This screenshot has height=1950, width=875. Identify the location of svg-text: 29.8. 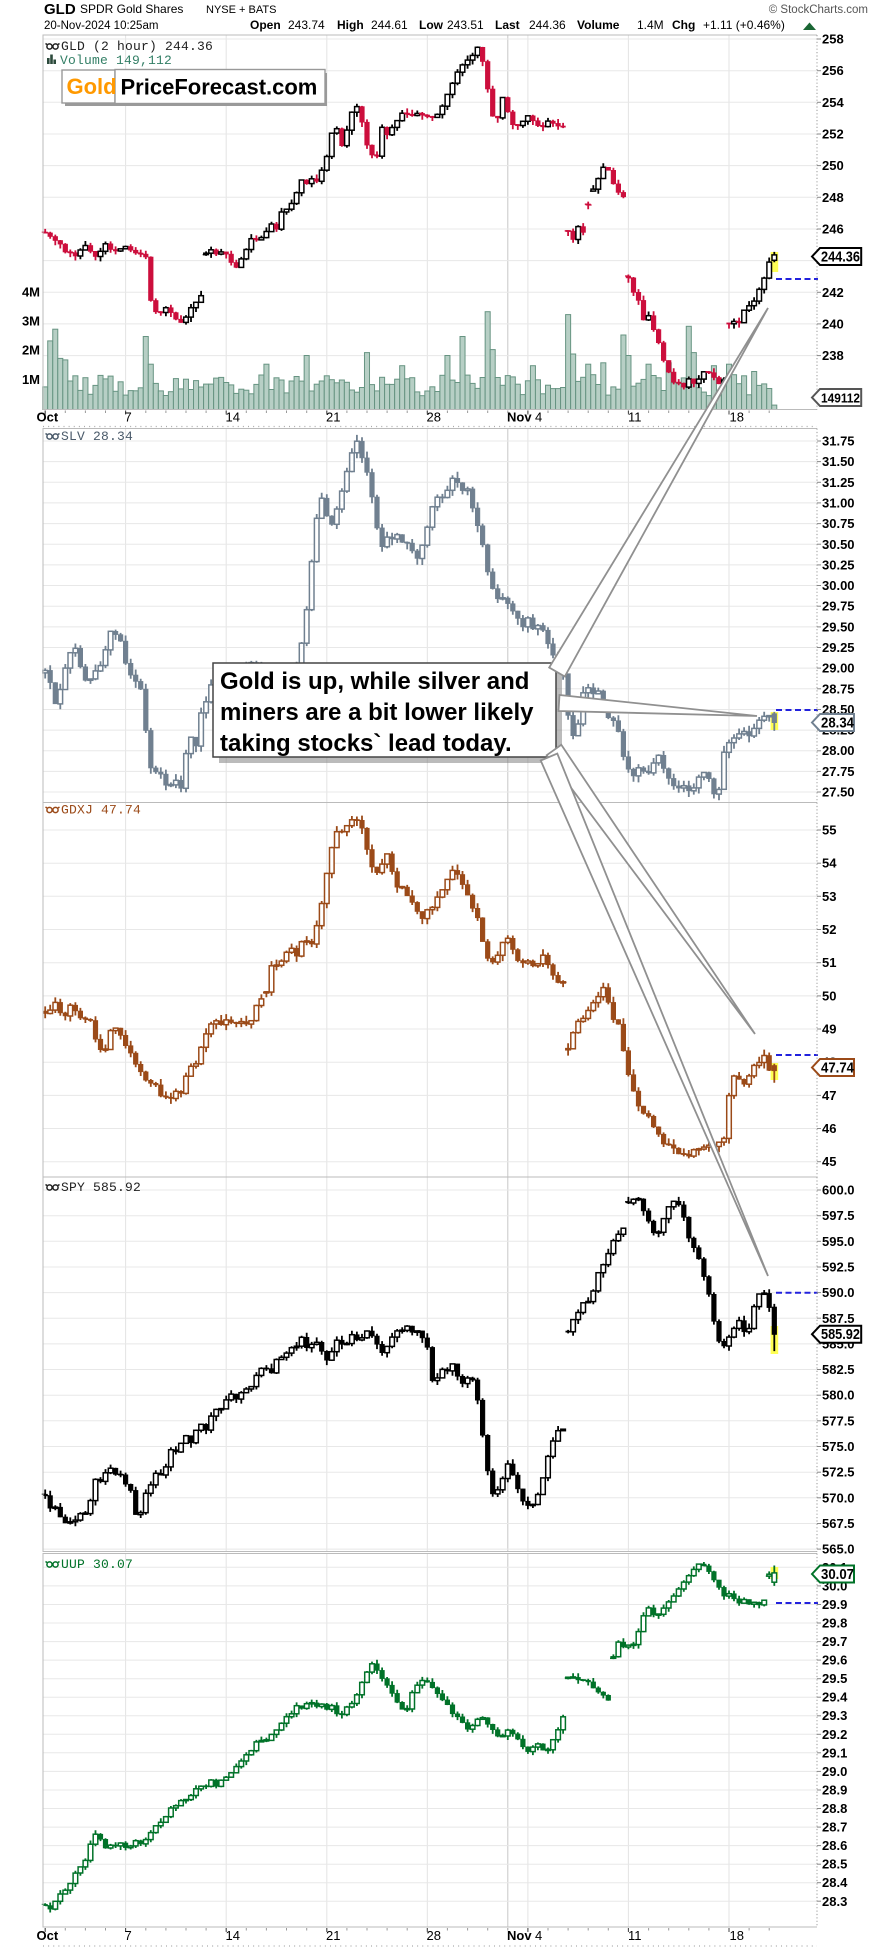
(834, 1623).